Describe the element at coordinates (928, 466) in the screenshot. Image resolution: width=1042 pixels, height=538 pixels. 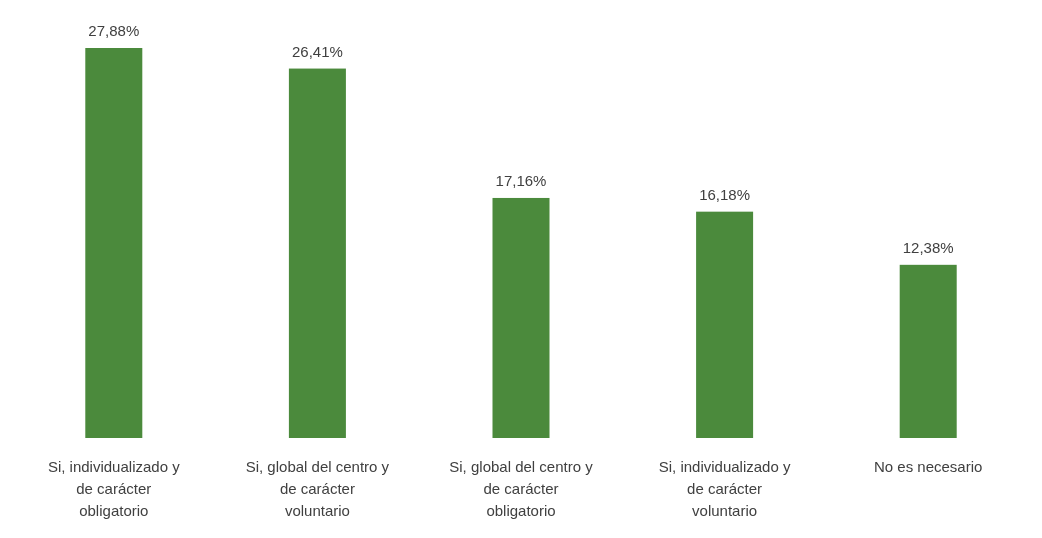
I see `x-tick-label: No es necesario` at that location.